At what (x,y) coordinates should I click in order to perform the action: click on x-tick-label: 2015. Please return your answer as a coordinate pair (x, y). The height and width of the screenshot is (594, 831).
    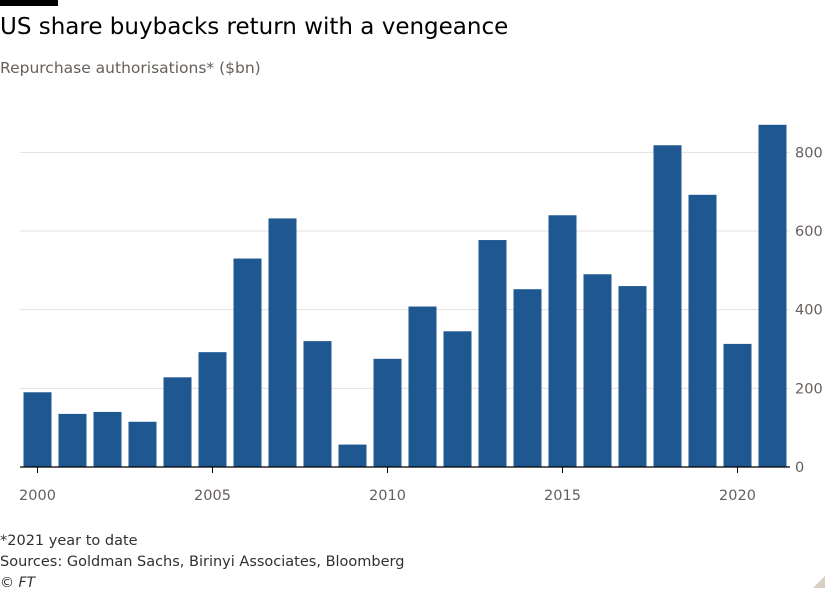
    Looking at the image, I should click on (562, 496).